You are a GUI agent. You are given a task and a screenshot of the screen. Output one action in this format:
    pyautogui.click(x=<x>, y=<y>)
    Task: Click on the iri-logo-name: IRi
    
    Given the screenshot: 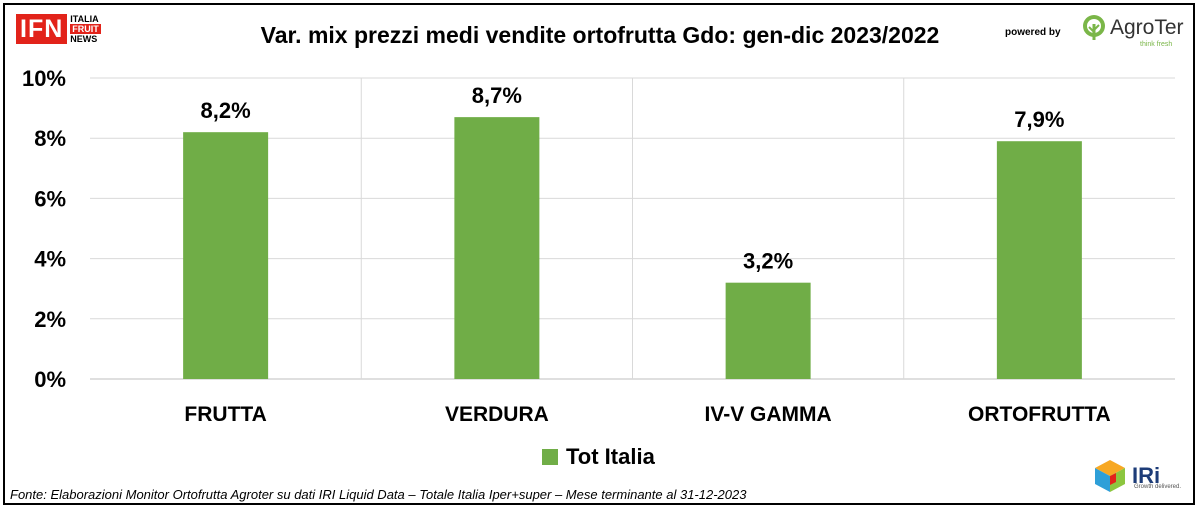 What is the action you would take?
    pyautogui.click(x=1146, y=475)
    